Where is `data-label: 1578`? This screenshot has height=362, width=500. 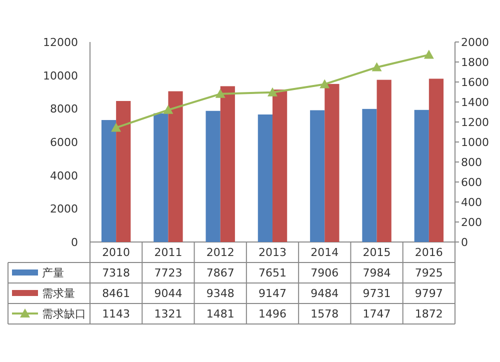 data-label: 1578 is located at coordinates (324, 314).